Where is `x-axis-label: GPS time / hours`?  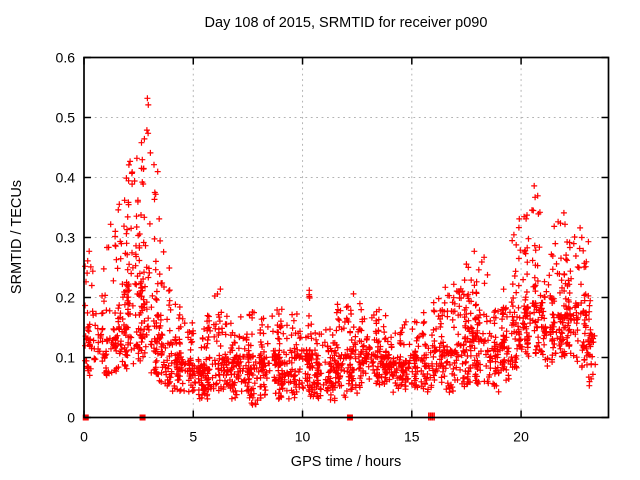
x-axis-label: GPS time / hours is located at coordinates (346, 462).